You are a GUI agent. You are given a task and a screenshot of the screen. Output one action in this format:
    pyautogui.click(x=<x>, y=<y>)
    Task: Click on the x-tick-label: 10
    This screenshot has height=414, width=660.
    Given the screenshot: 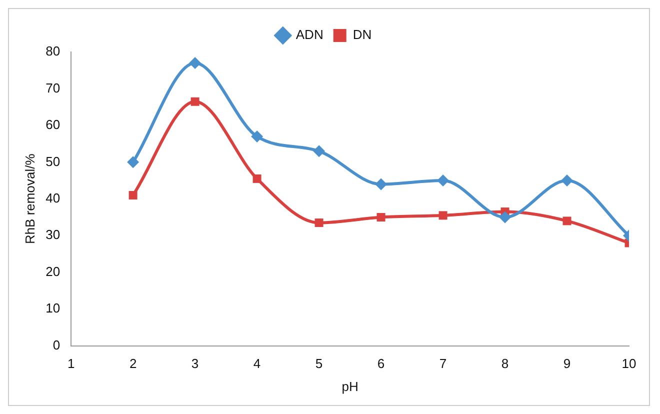 What is the action you would take?
    pyautogui.click(x=629, y=364)
    